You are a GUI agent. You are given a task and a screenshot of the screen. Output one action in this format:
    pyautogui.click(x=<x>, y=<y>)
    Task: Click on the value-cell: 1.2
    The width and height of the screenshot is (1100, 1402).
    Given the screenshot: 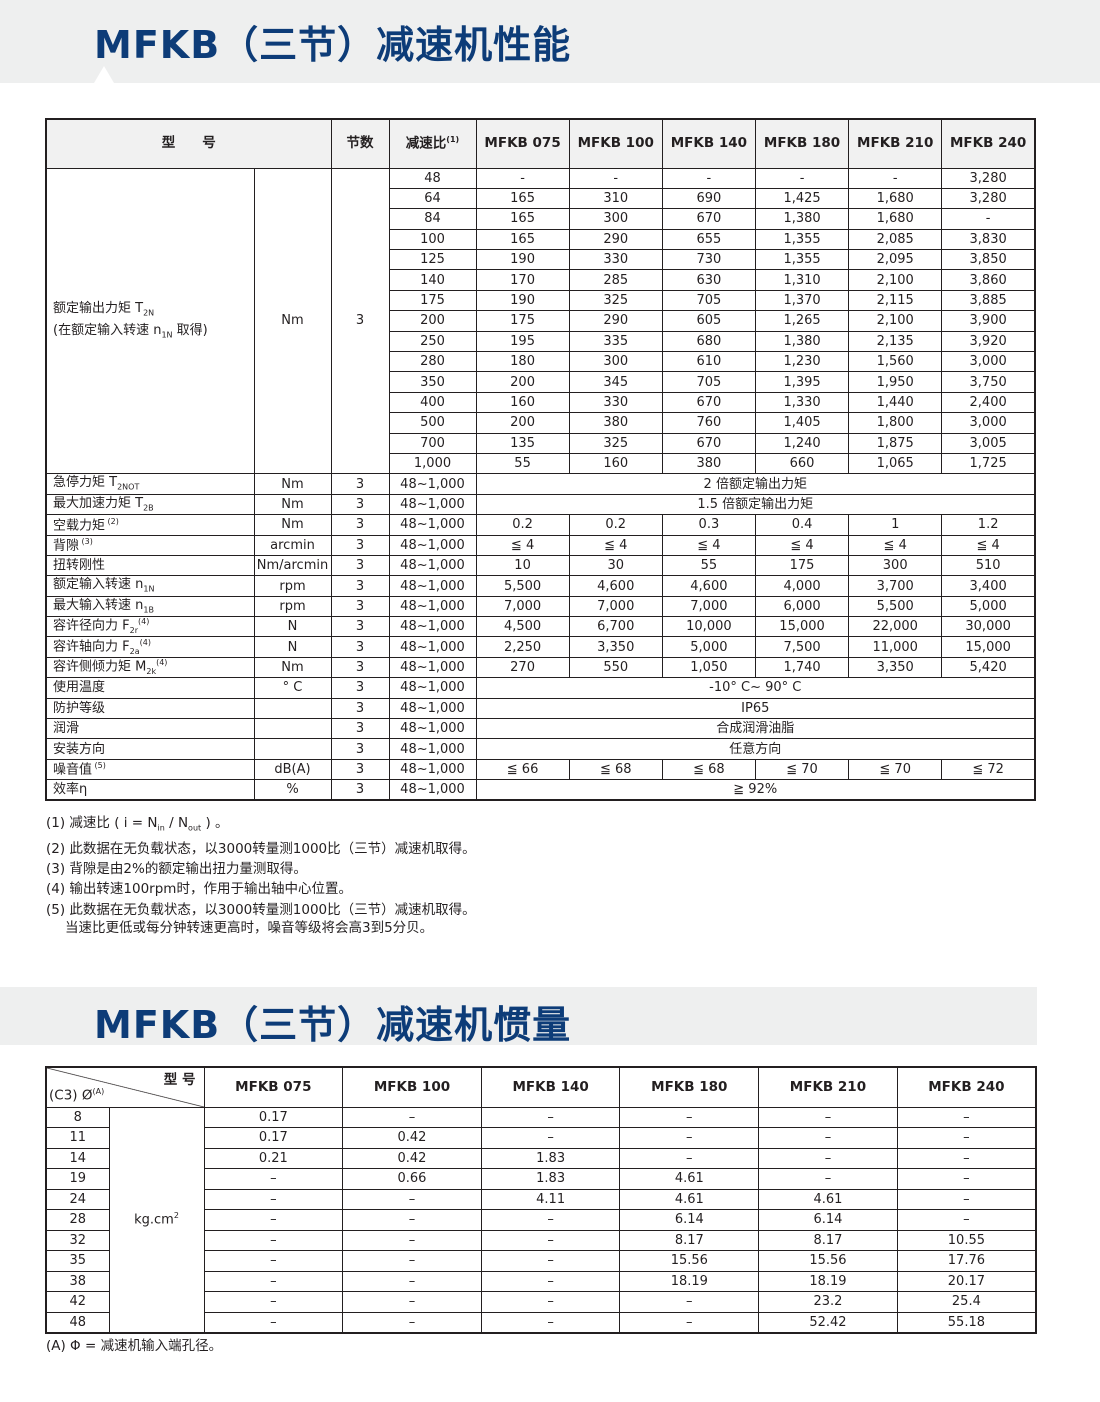 What is the action you would take?
    pyautogui.click(x=988, y=525)
    